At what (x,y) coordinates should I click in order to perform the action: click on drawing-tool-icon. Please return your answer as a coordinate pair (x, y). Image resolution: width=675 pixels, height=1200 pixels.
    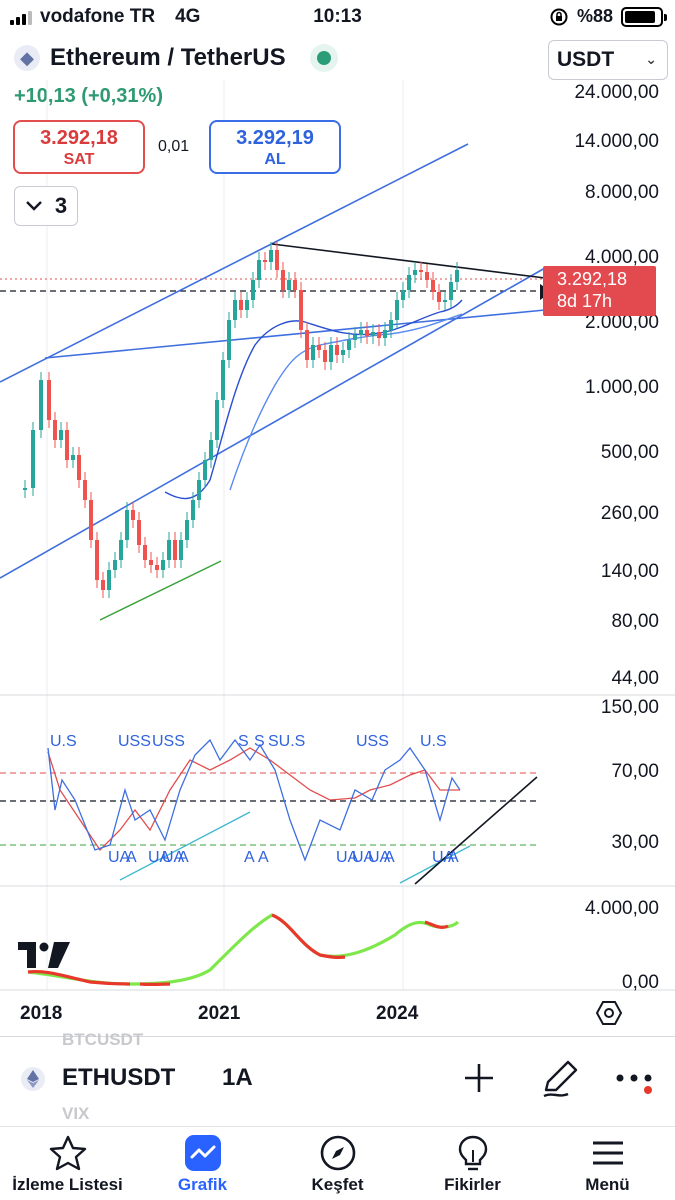
    Looking at the image, I should click on (560, 1078).